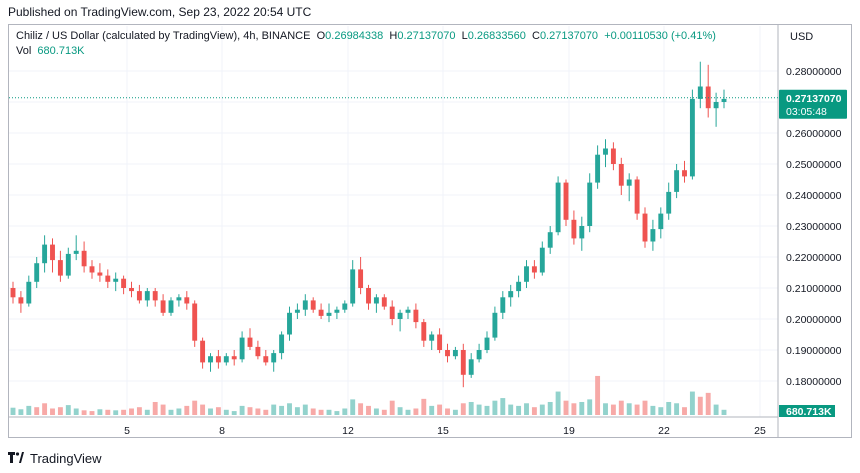  I want to click on price-tick-label: 0.25000000, so click(814, 165).